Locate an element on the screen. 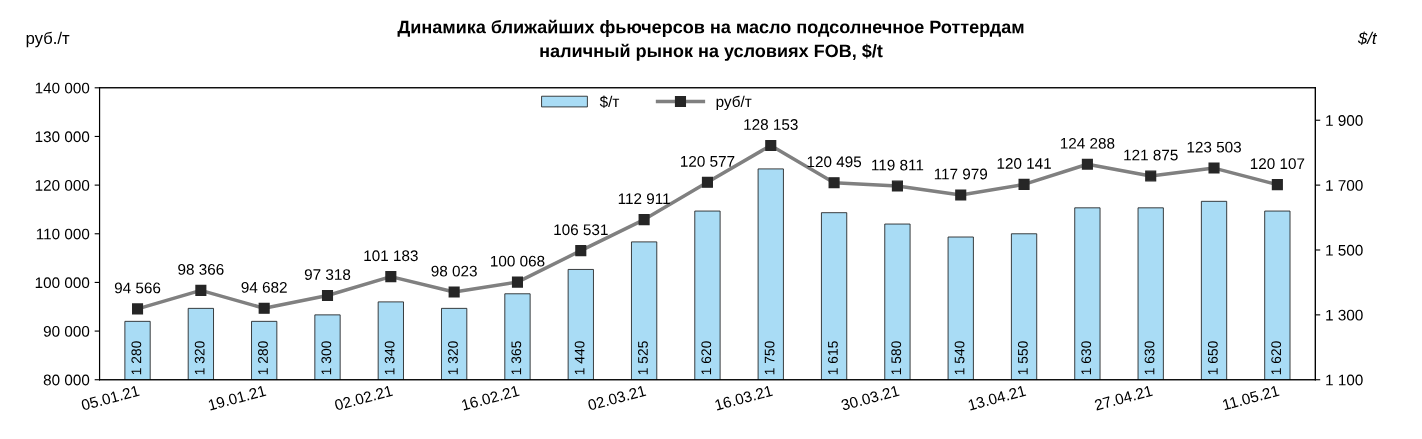 The image size is (1422, 439). data-label: 117 979 is located at coordinates (961, 174).